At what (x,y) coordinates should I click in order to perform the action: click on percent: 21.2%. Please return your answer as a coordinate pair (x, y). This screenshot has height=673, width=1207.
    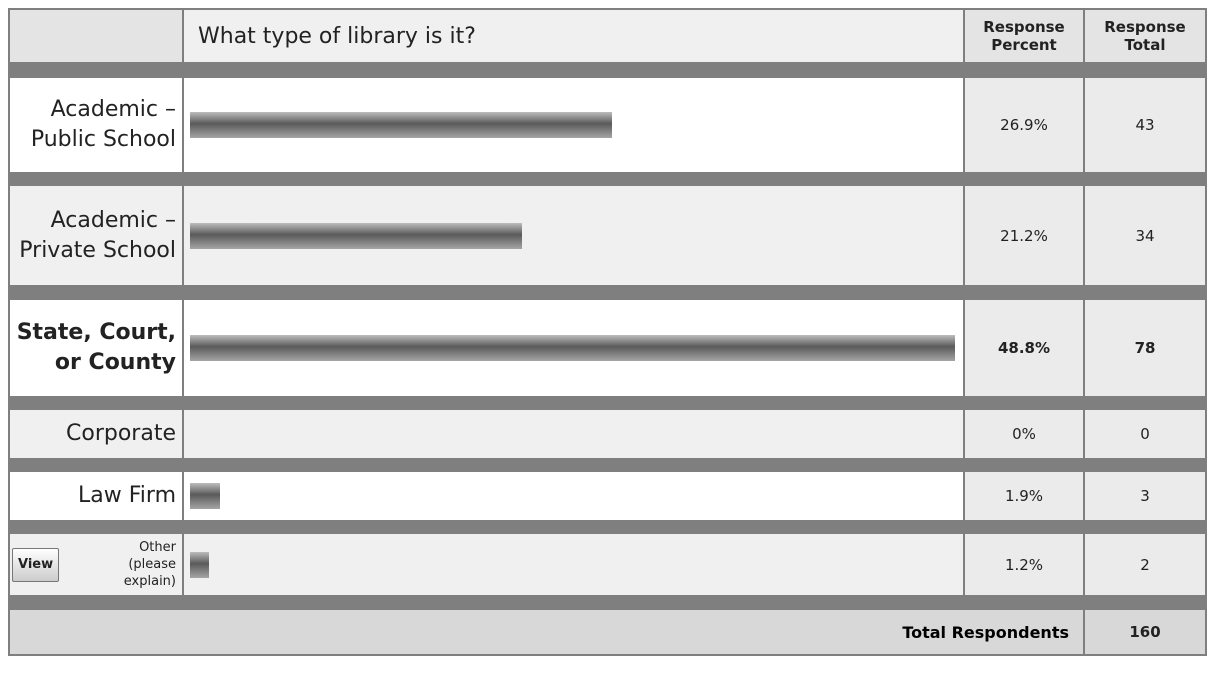
    Looking at the image, I should click on (1024, 235).